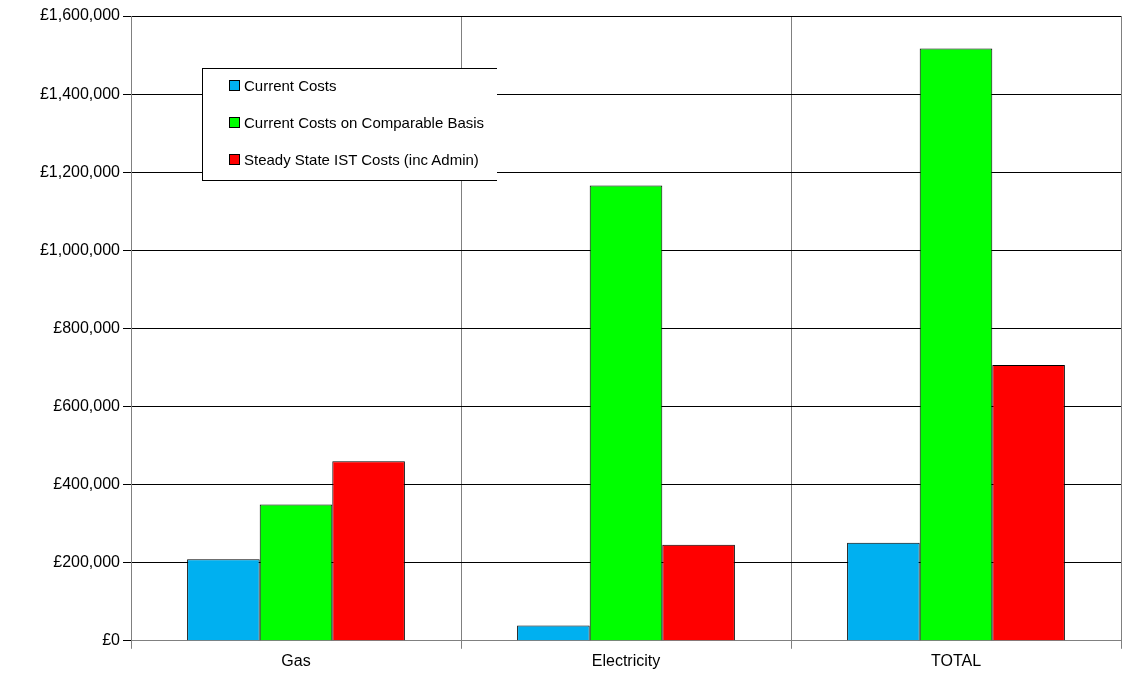 This screenshot has width=1122, height=684. What do you see at coordinates (626, 660) in the screenshot?
I see `x-tick-label: Electricity` at bounding box center [626, 660].